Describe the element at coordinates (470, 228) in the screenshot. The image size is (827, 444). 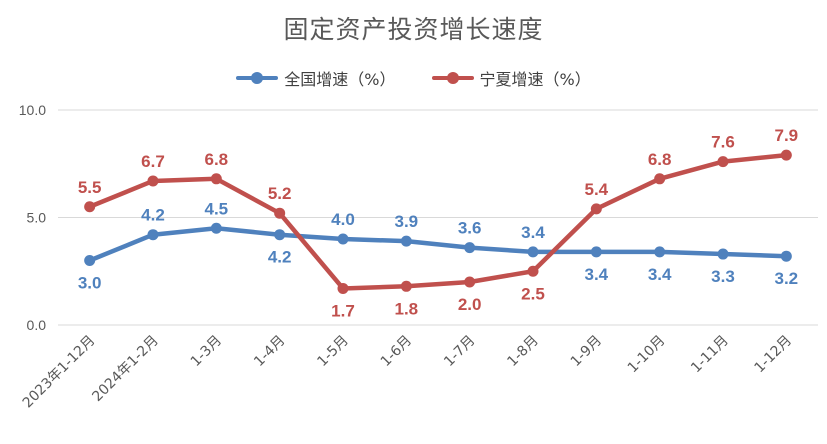
I see `series-0-data-label: 3.6` at that location.